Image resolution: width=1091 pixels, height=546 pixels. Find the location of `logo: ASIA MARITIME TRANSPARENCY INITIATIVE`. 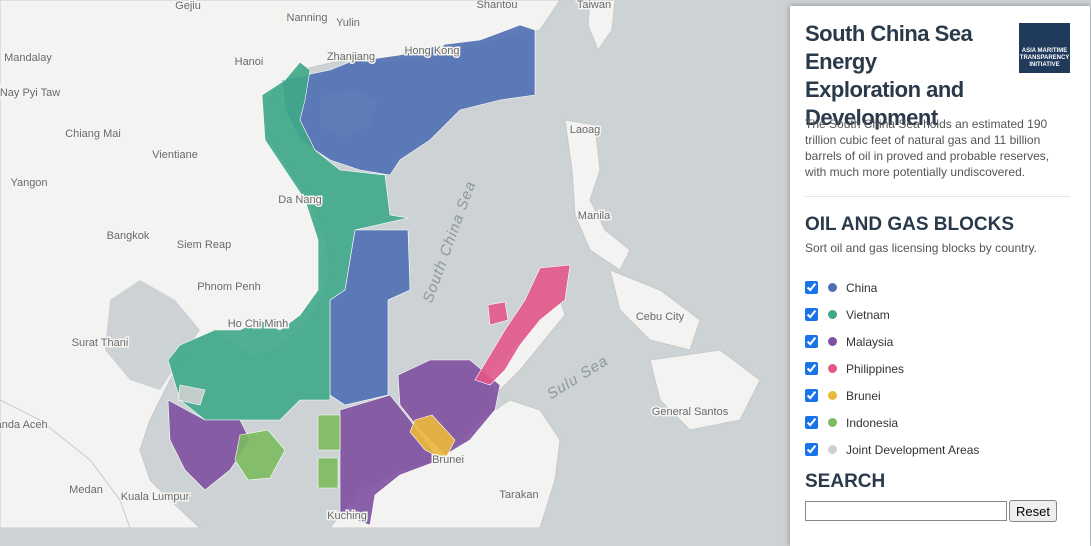

logo: ASIA MARITIME TRANSPARENCY INITIATIVE is located at coordinates (1044, 48).